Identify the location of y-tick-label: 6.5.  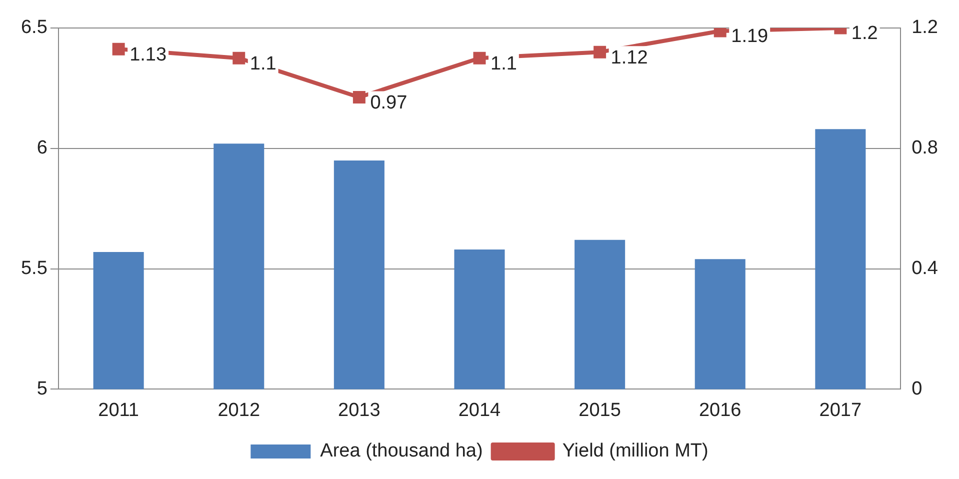
(34, 27).